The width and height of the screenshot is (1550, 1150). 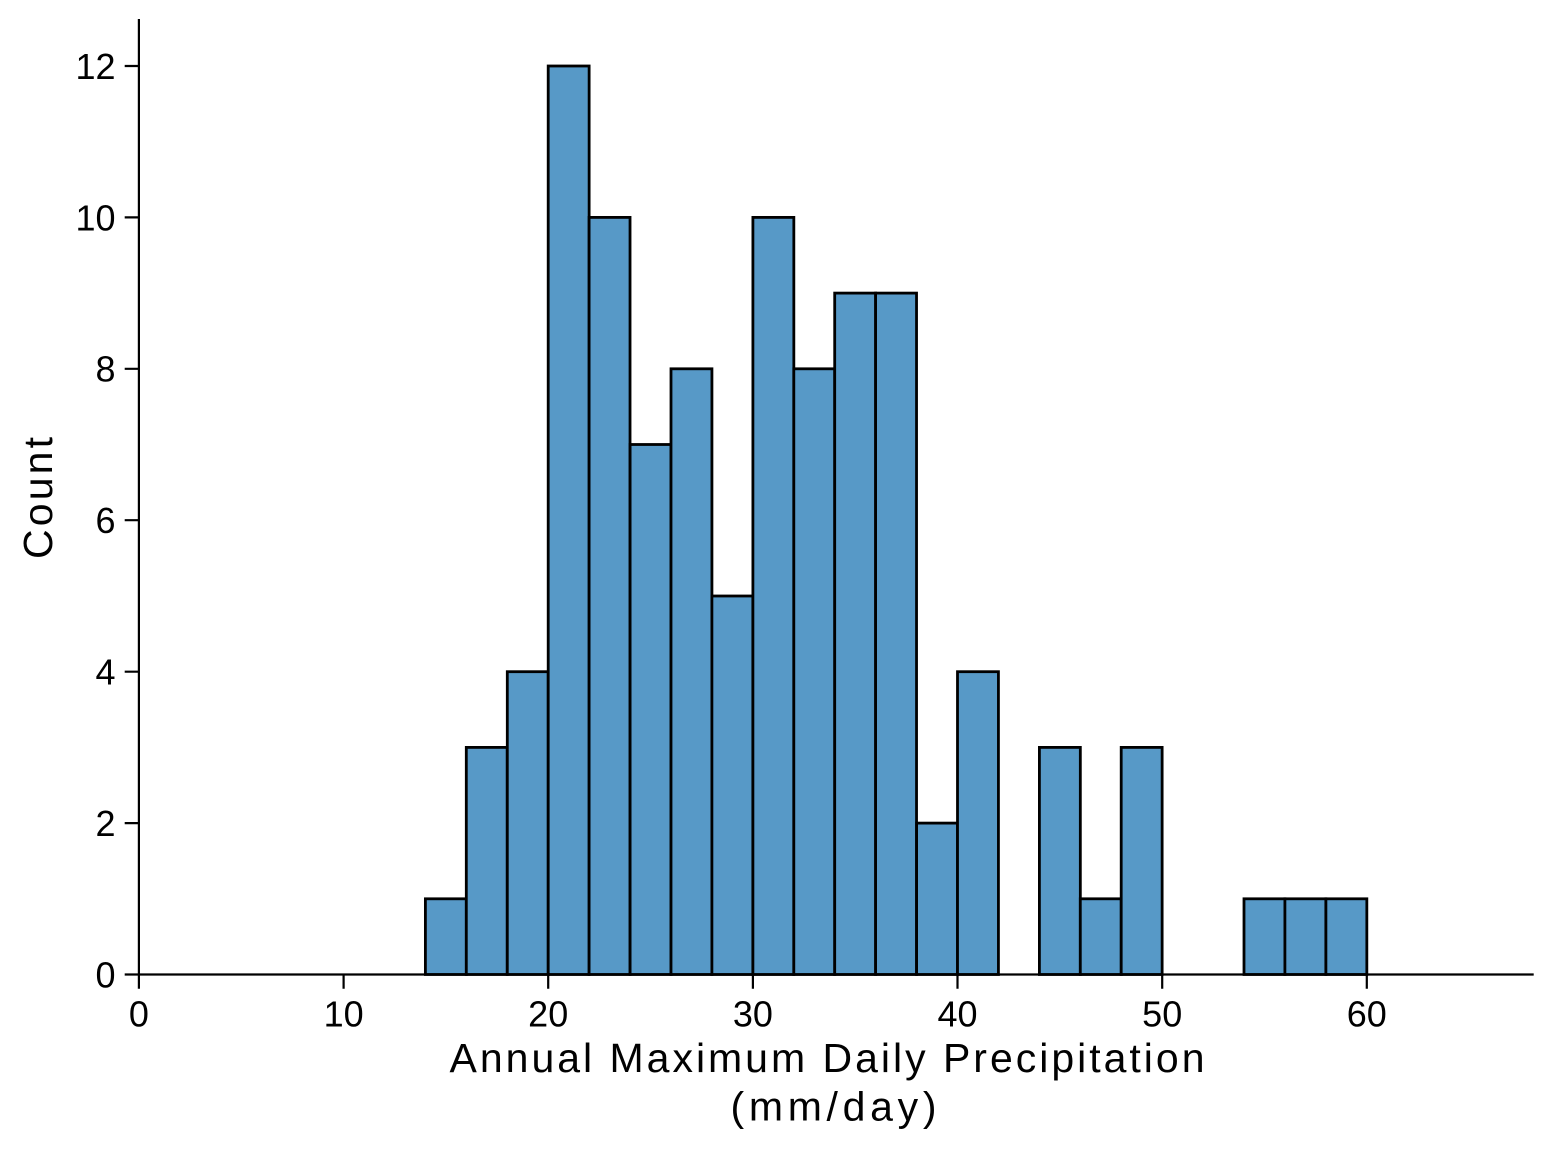 What do you see at coordinates (105, 823) in the screenshot?
I see `svg-text: 2` at bounding box center [105, 823].